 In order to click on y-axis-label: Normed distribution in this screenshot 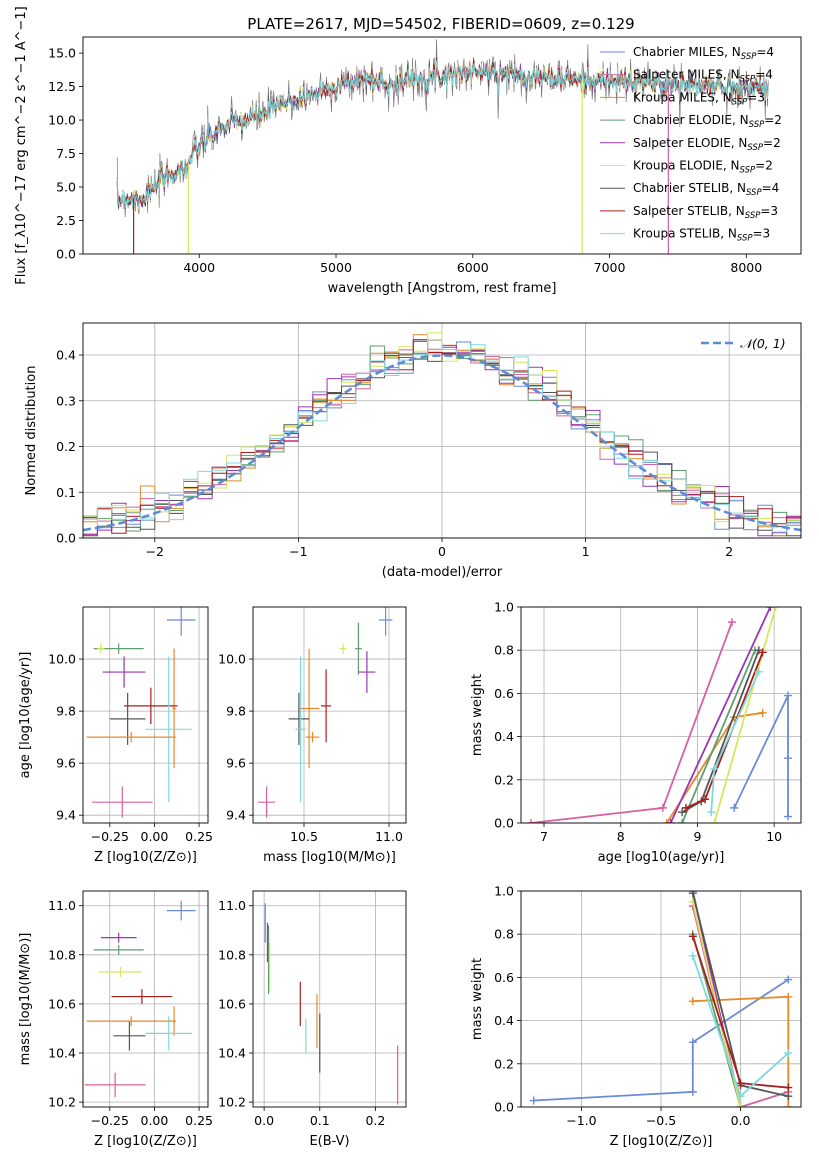, I will do `click(31, 431)`.